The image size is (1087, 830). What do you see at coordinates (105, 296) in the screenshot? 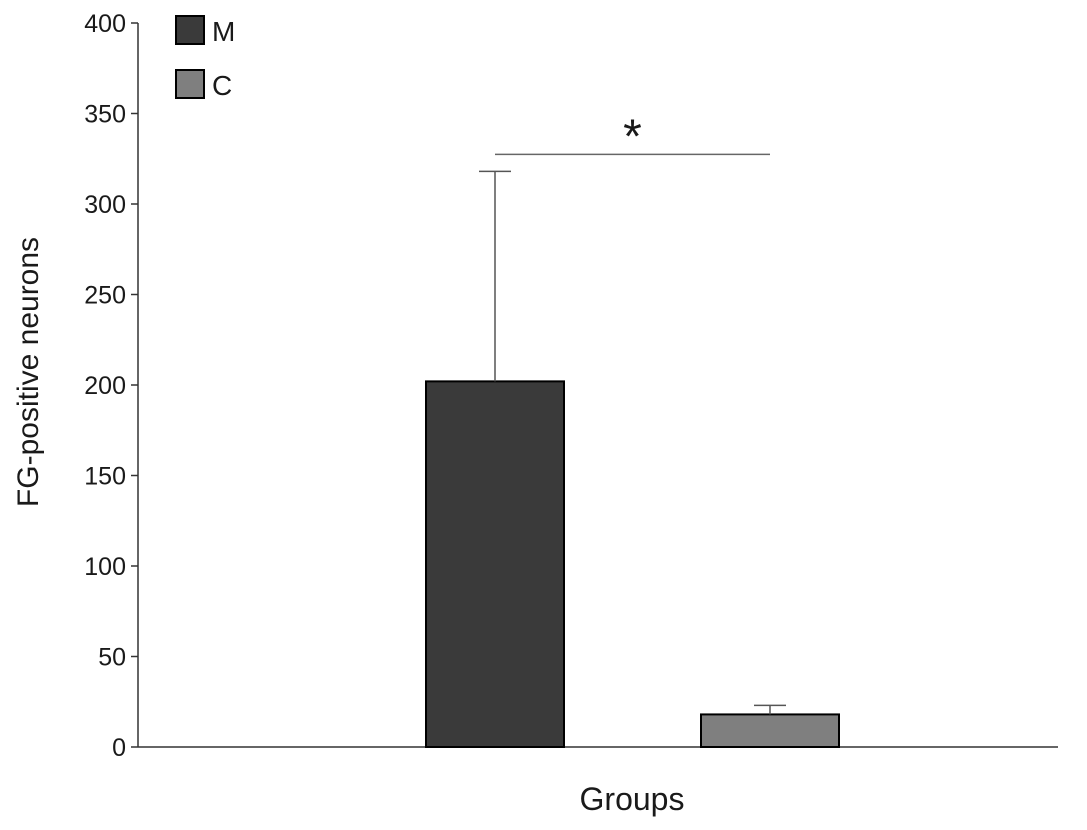
I see `y-tick-label: 250` at bounding box center [105, 296].